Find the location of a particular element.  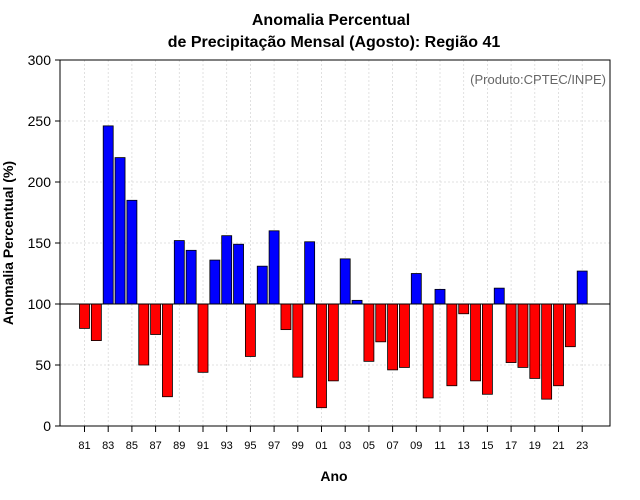

y-axis: 0 50 100 150 200 250 300 is located at coordinates (44, 243).